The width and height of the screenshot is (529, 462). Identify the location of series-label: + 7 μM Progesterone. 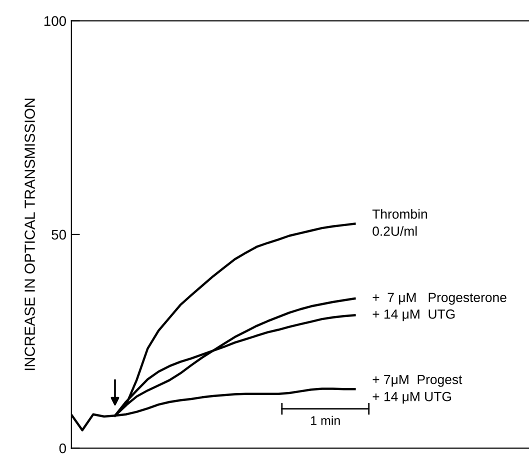
(439, 298).